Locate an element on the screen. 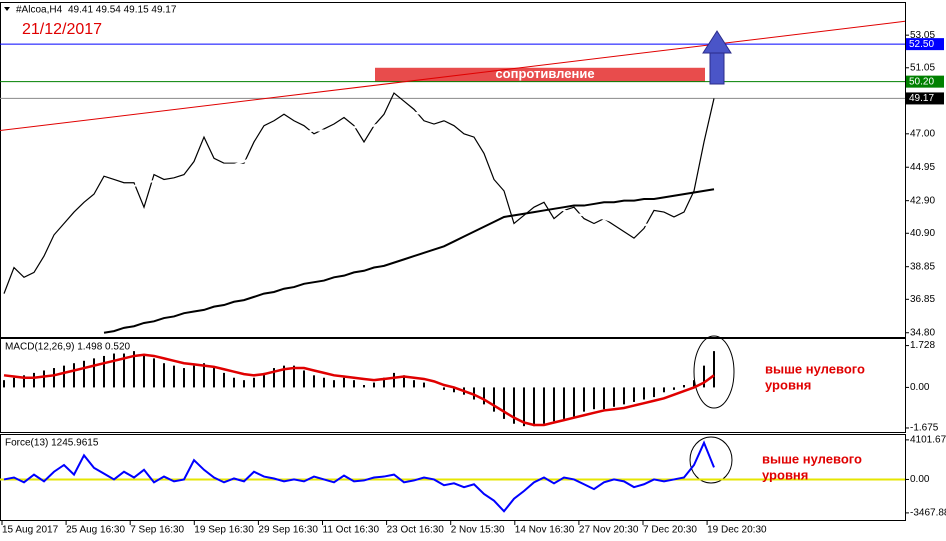 The width and height of the screenshot is (946, 541). x-tick-label: 29 Sep 16:30 is located at coordinates (288, 530).